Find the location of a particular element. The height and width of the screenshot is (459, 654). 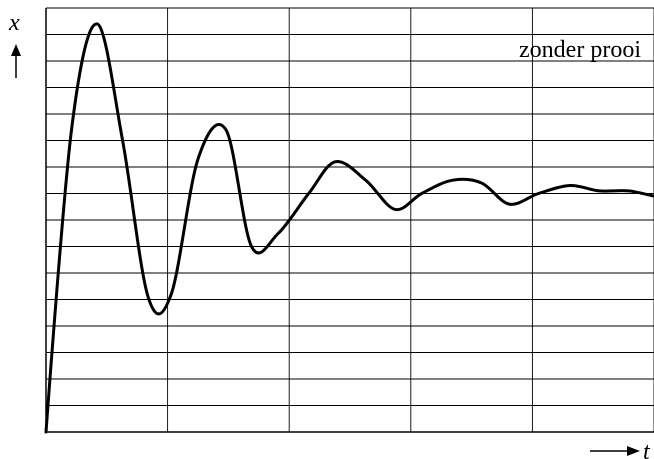

x-axis-label: t is located at coordinates (647, 449).